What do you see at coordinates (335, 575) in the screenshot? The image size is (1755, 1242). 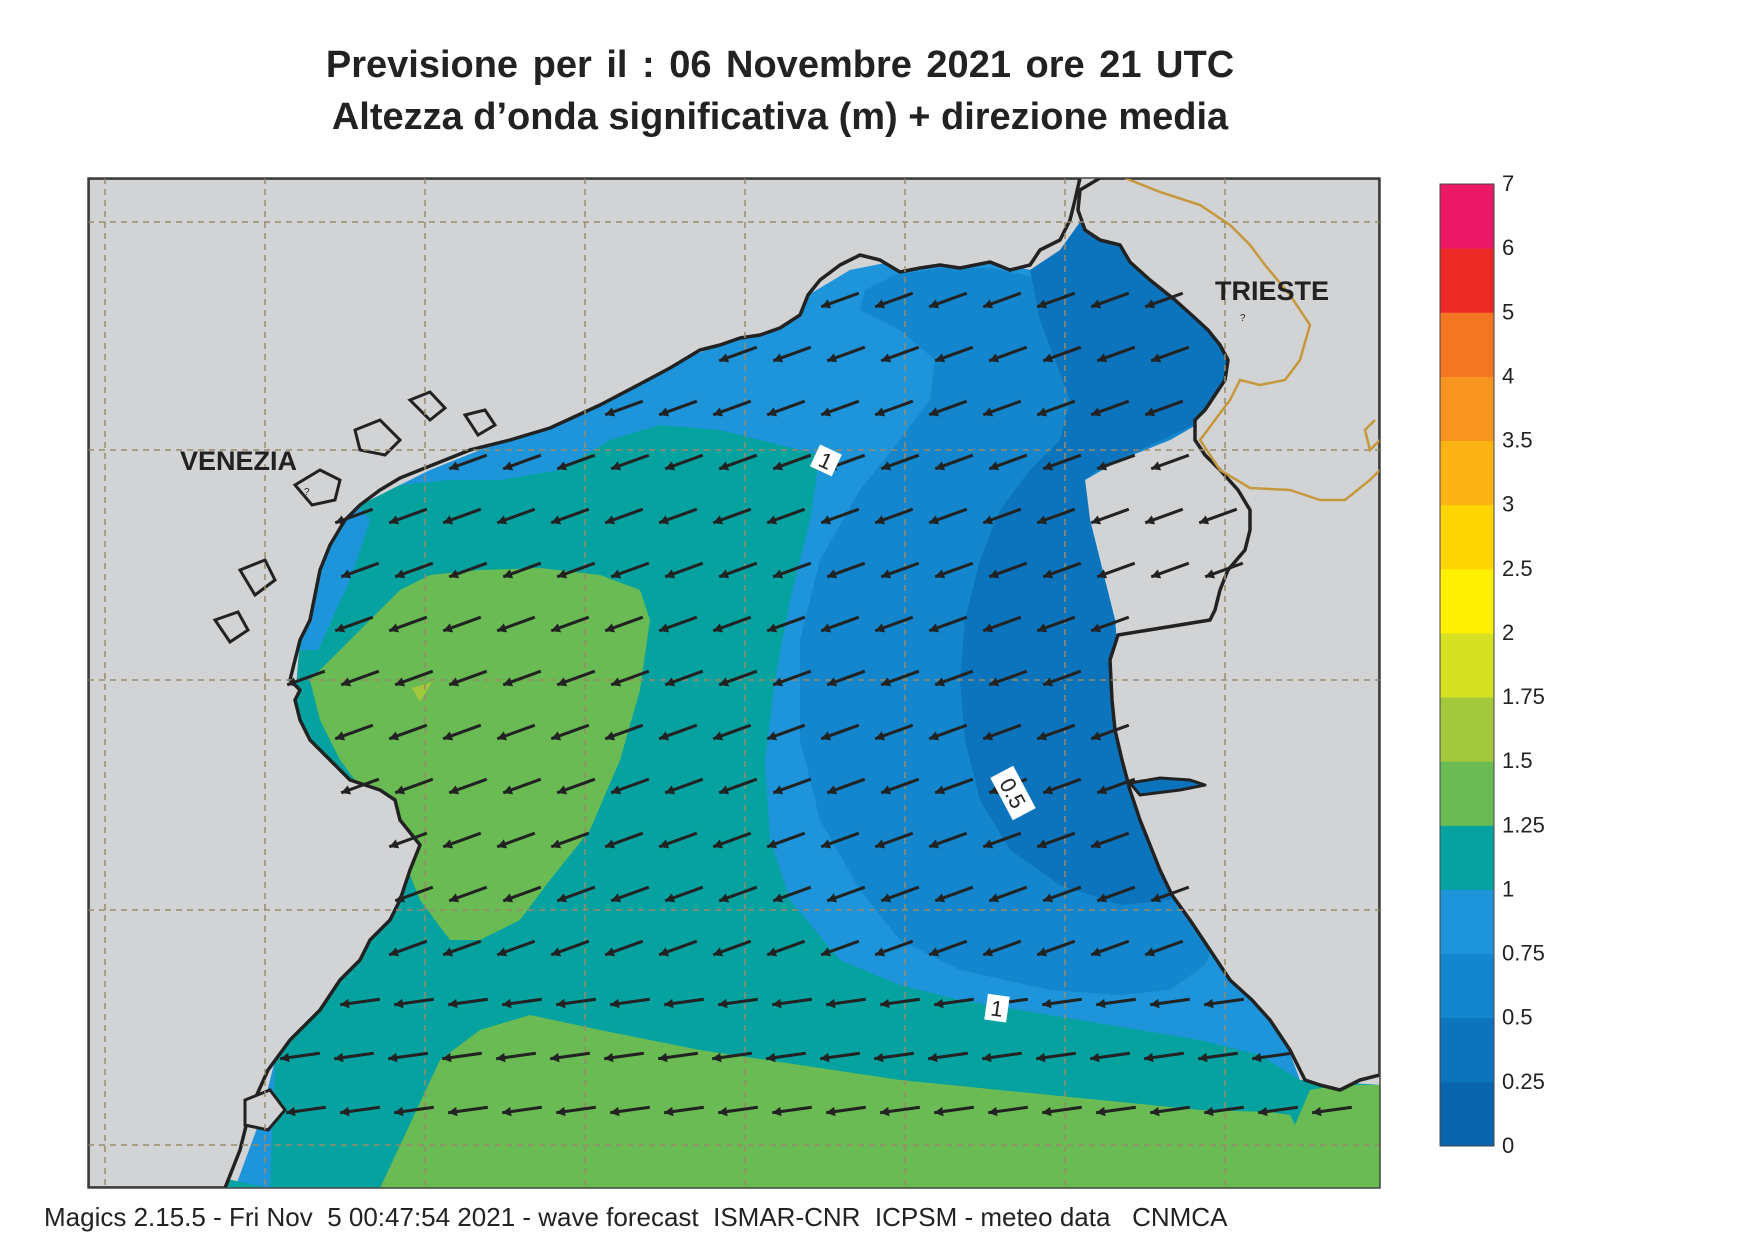 I see `venice-lagoon-water` at bounding box center [335, 575].